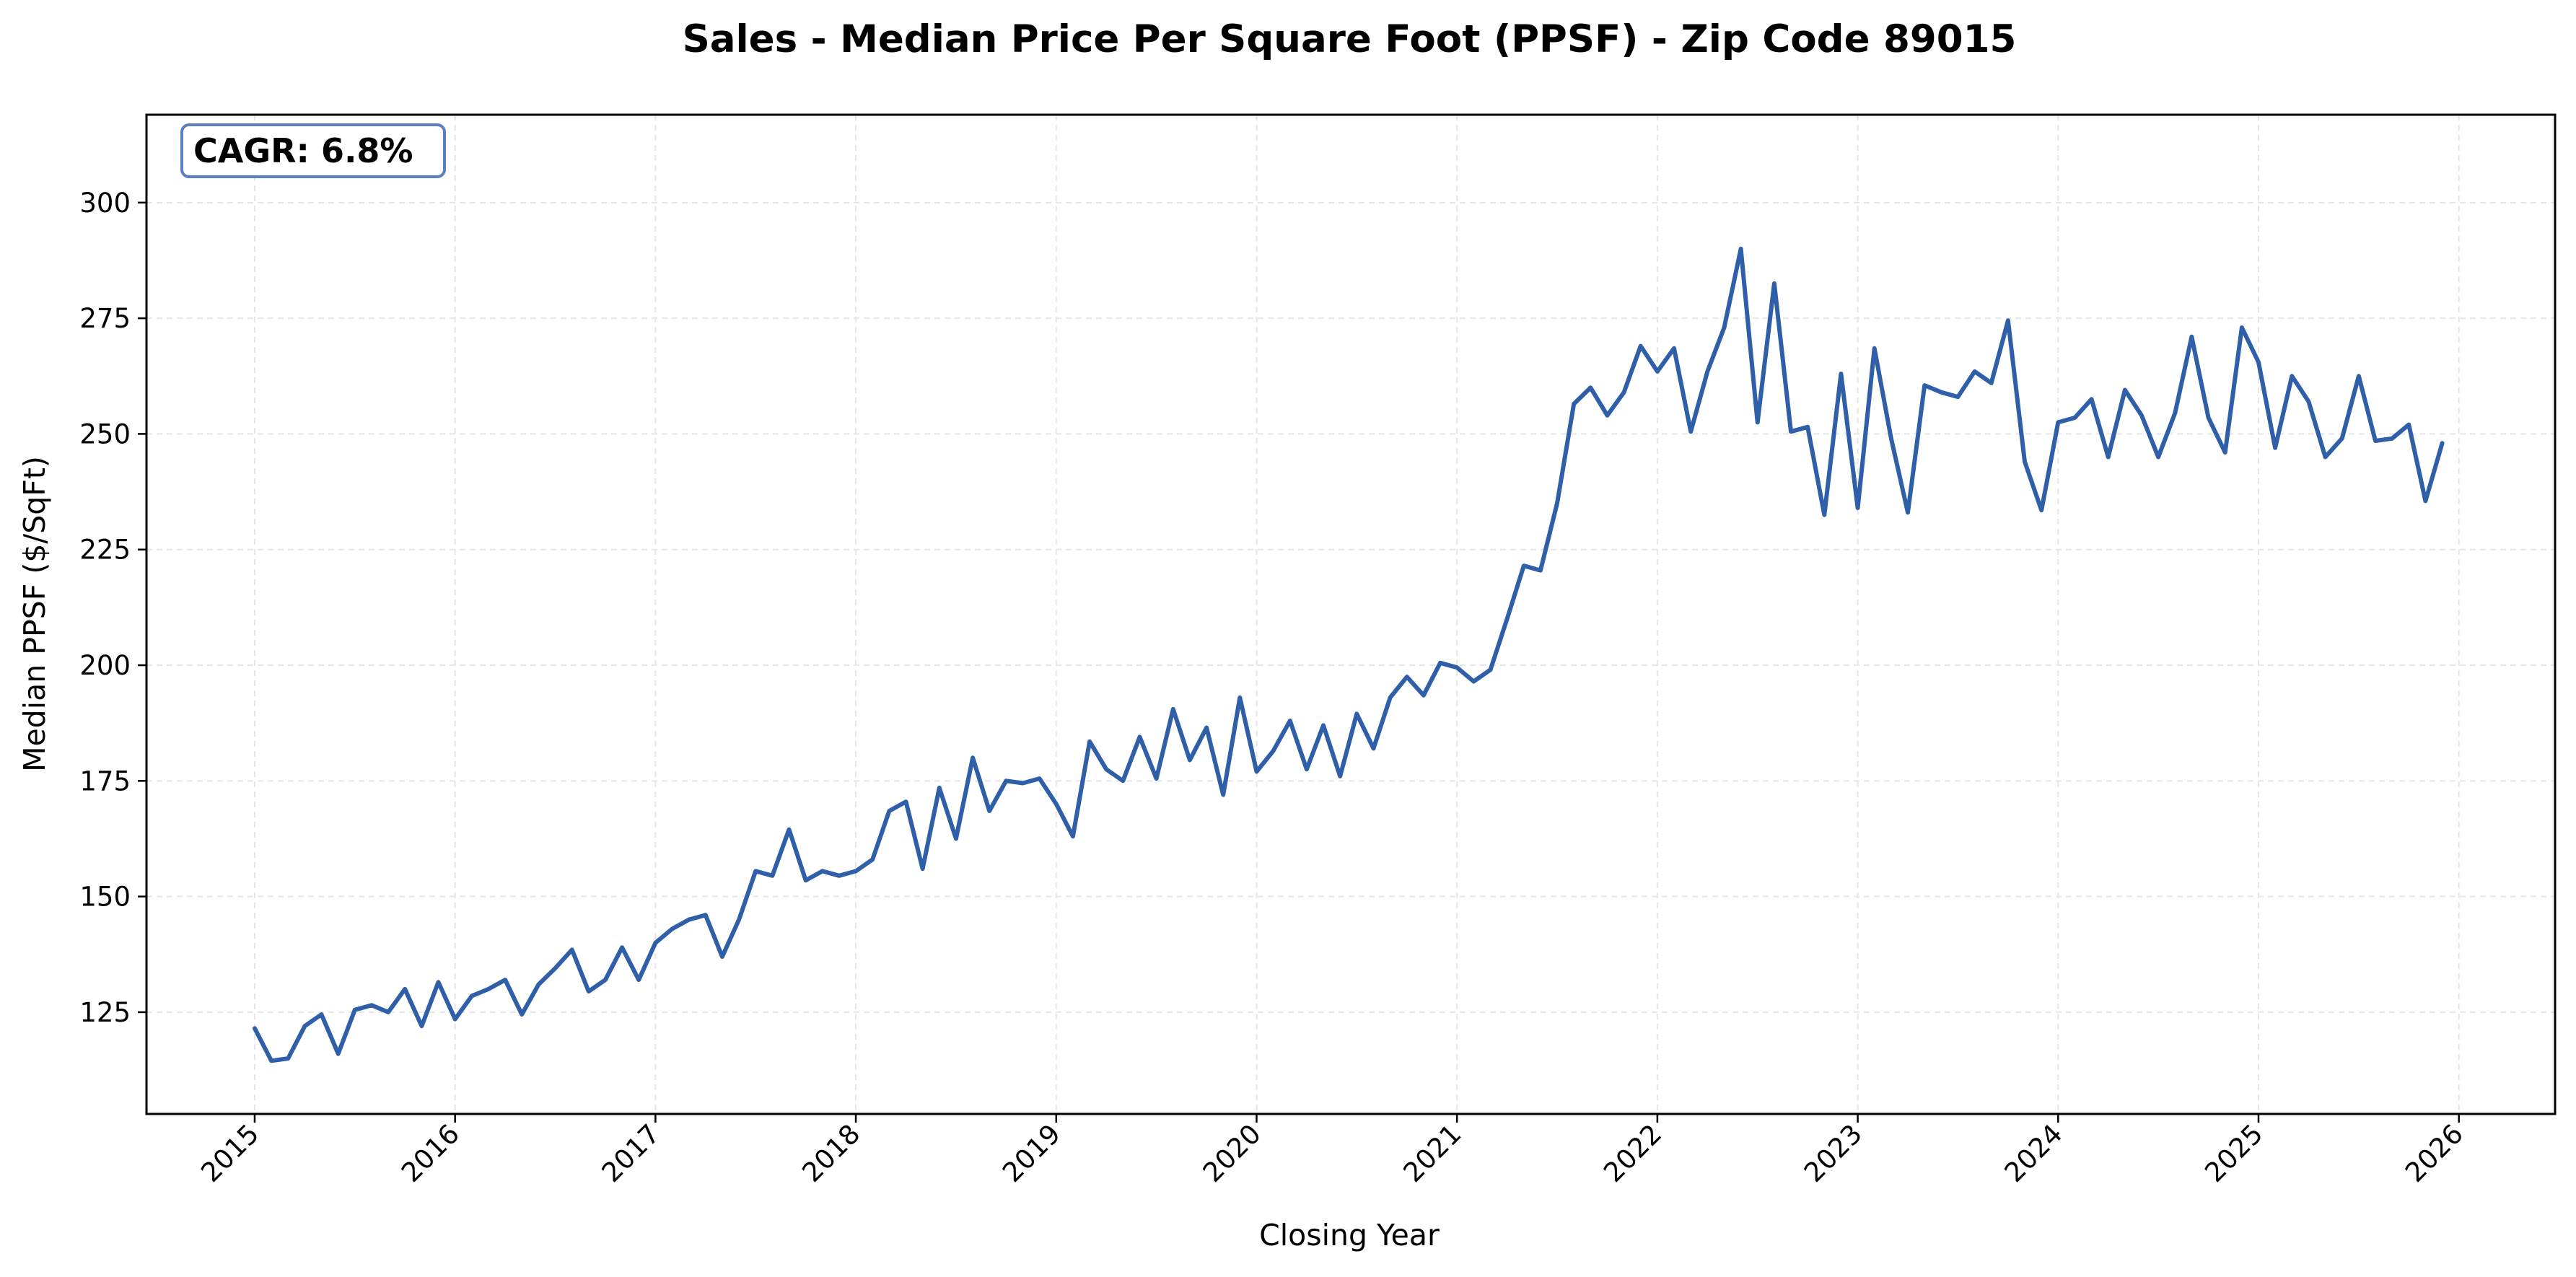 This screenshot has width=2576, height=1277. I want to click on cagr-label: CAGR: 6.8%, so click(303, 150).